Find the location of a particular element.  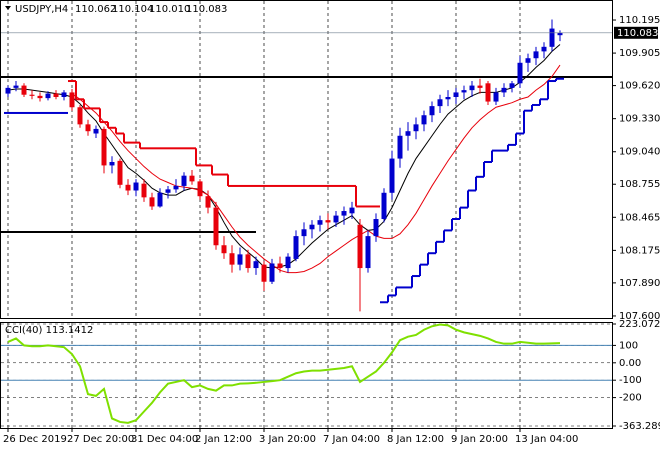

quote-value: 110.083 is located at coordinates (206, 9).